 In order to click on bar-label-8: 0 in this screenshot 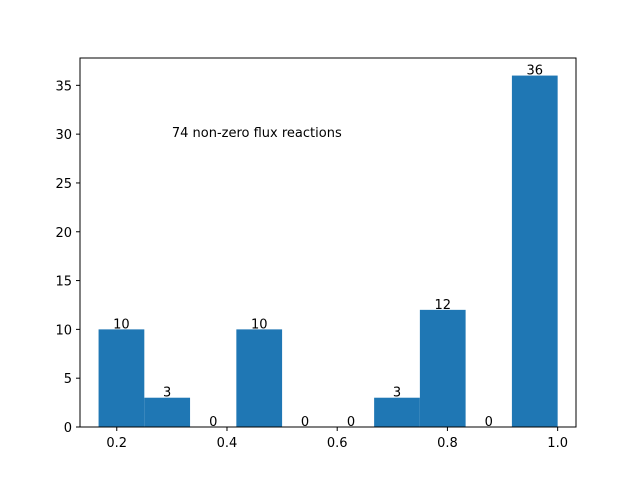, I will do `click(489, 422)`.